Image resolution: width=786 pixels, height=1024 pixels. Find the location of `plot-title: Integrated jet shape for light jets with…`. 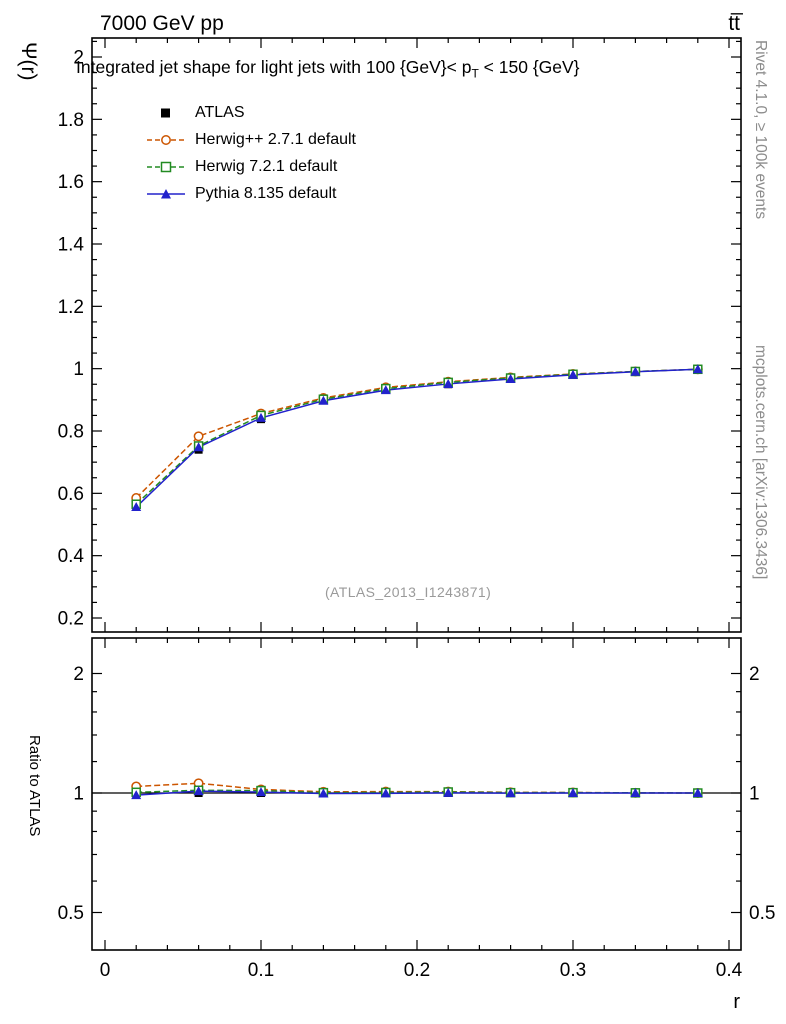

plot-title: Integrated jet shape for light jets with… is located at coordinates (328, 69).